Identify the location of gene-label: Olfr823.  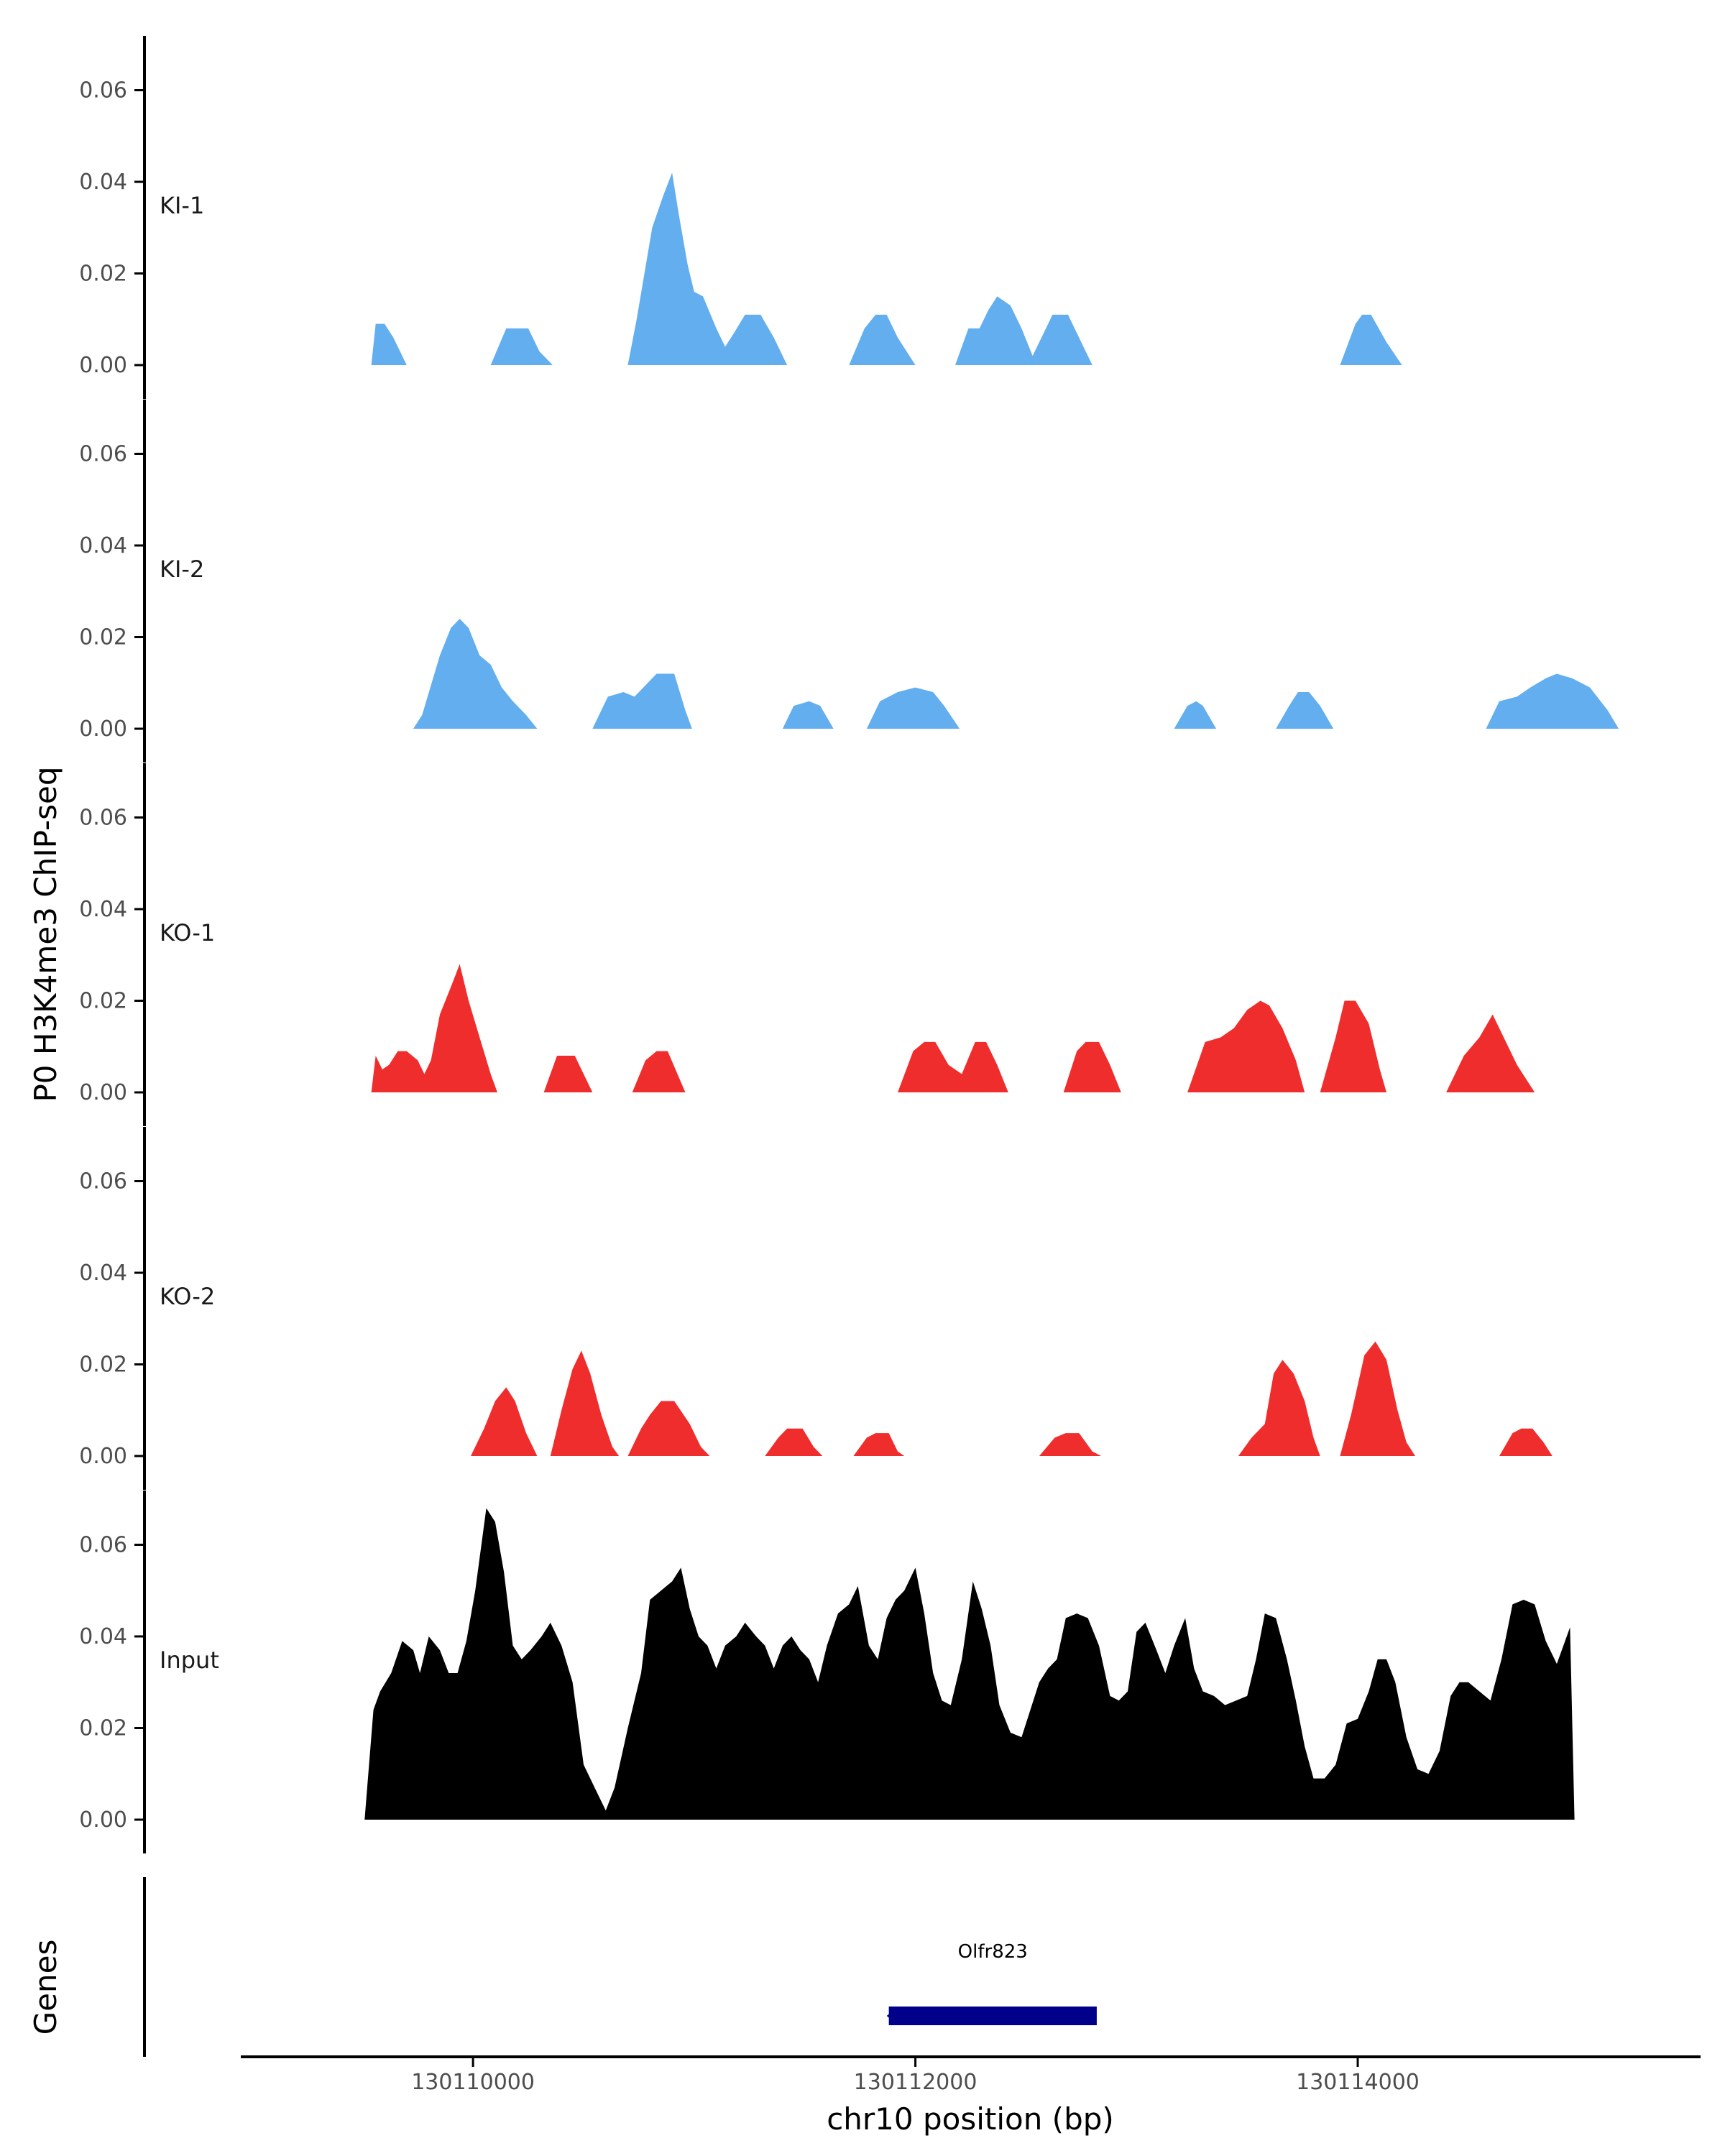
(993, 1952).